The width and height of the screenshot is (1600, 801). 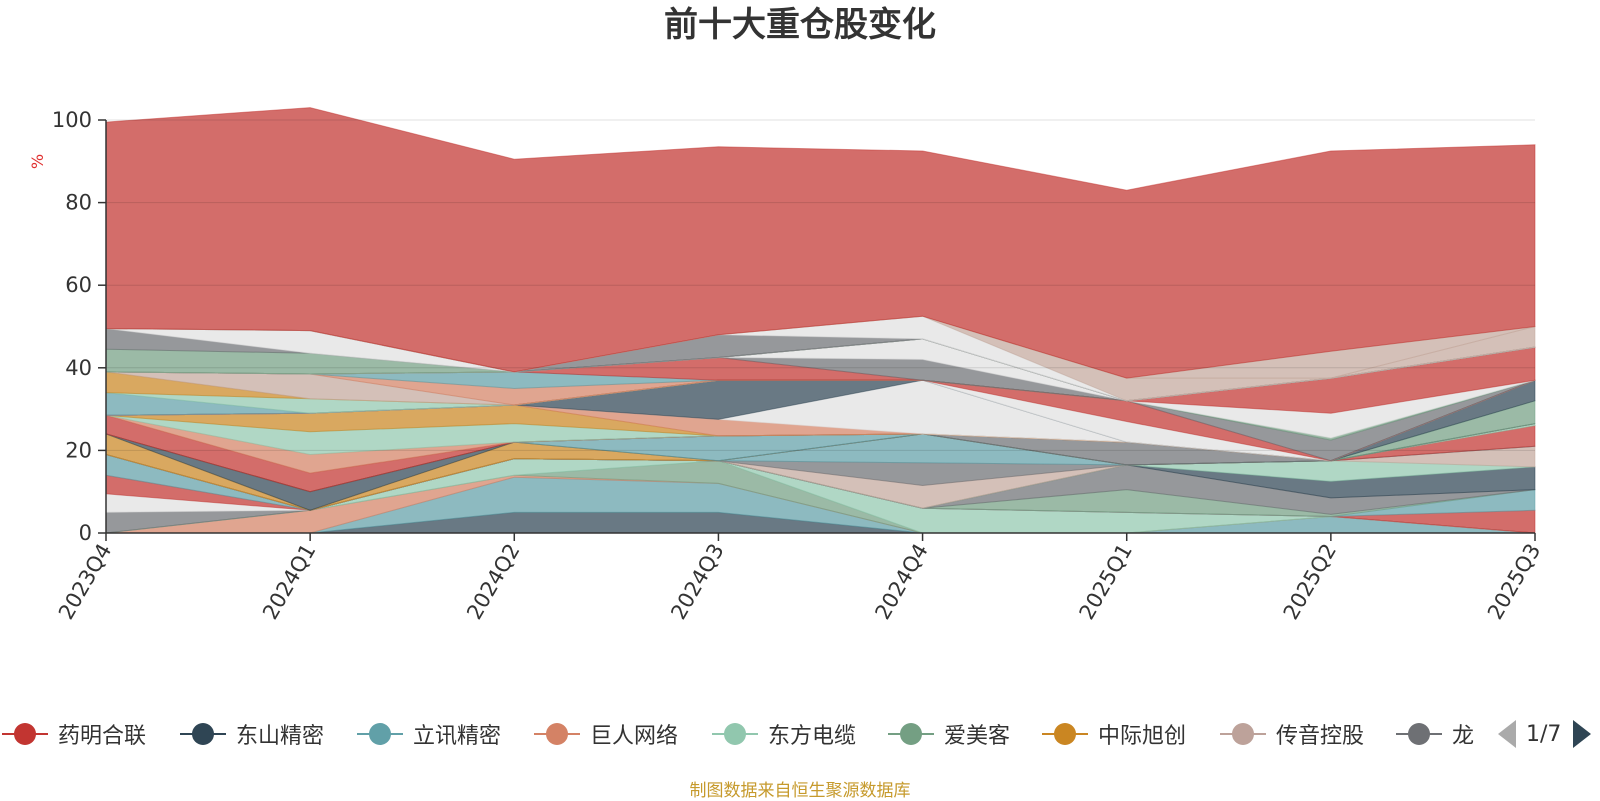 I want to click on legend-label: 巨人网络, so click(x=634, y=736).